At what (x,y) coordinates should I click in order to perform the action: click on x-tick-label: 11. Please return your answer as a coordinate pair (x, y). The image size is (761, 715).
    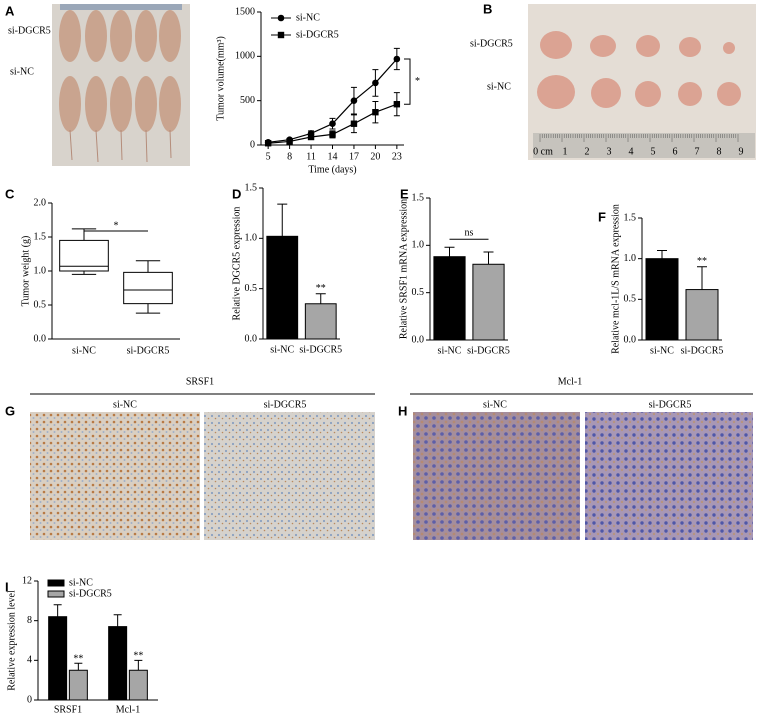
    Looking at the image, I should click on (311, 156).